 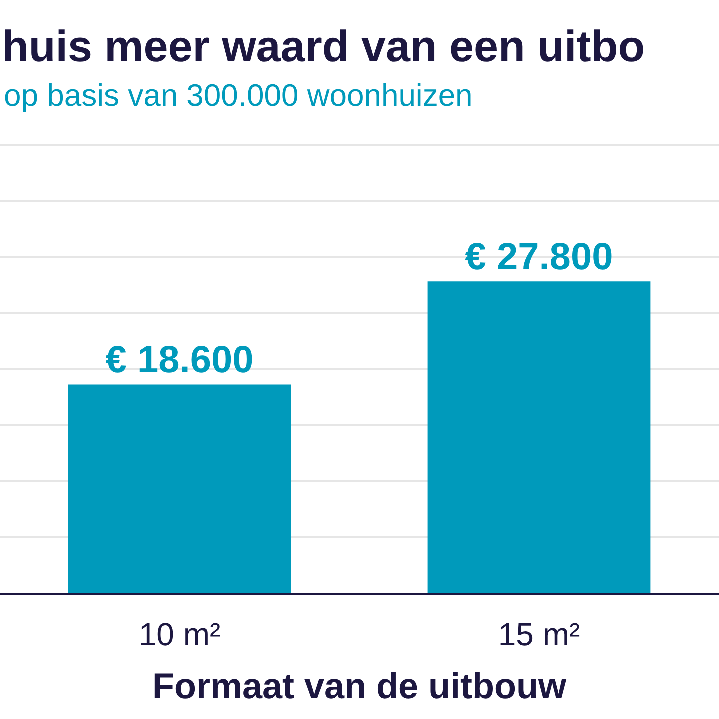 What do you see at coordinates (324, 47) in the screenshot?
I see `chart-title: huis meer waard van een uitbo` at bounding box center [324, 47].